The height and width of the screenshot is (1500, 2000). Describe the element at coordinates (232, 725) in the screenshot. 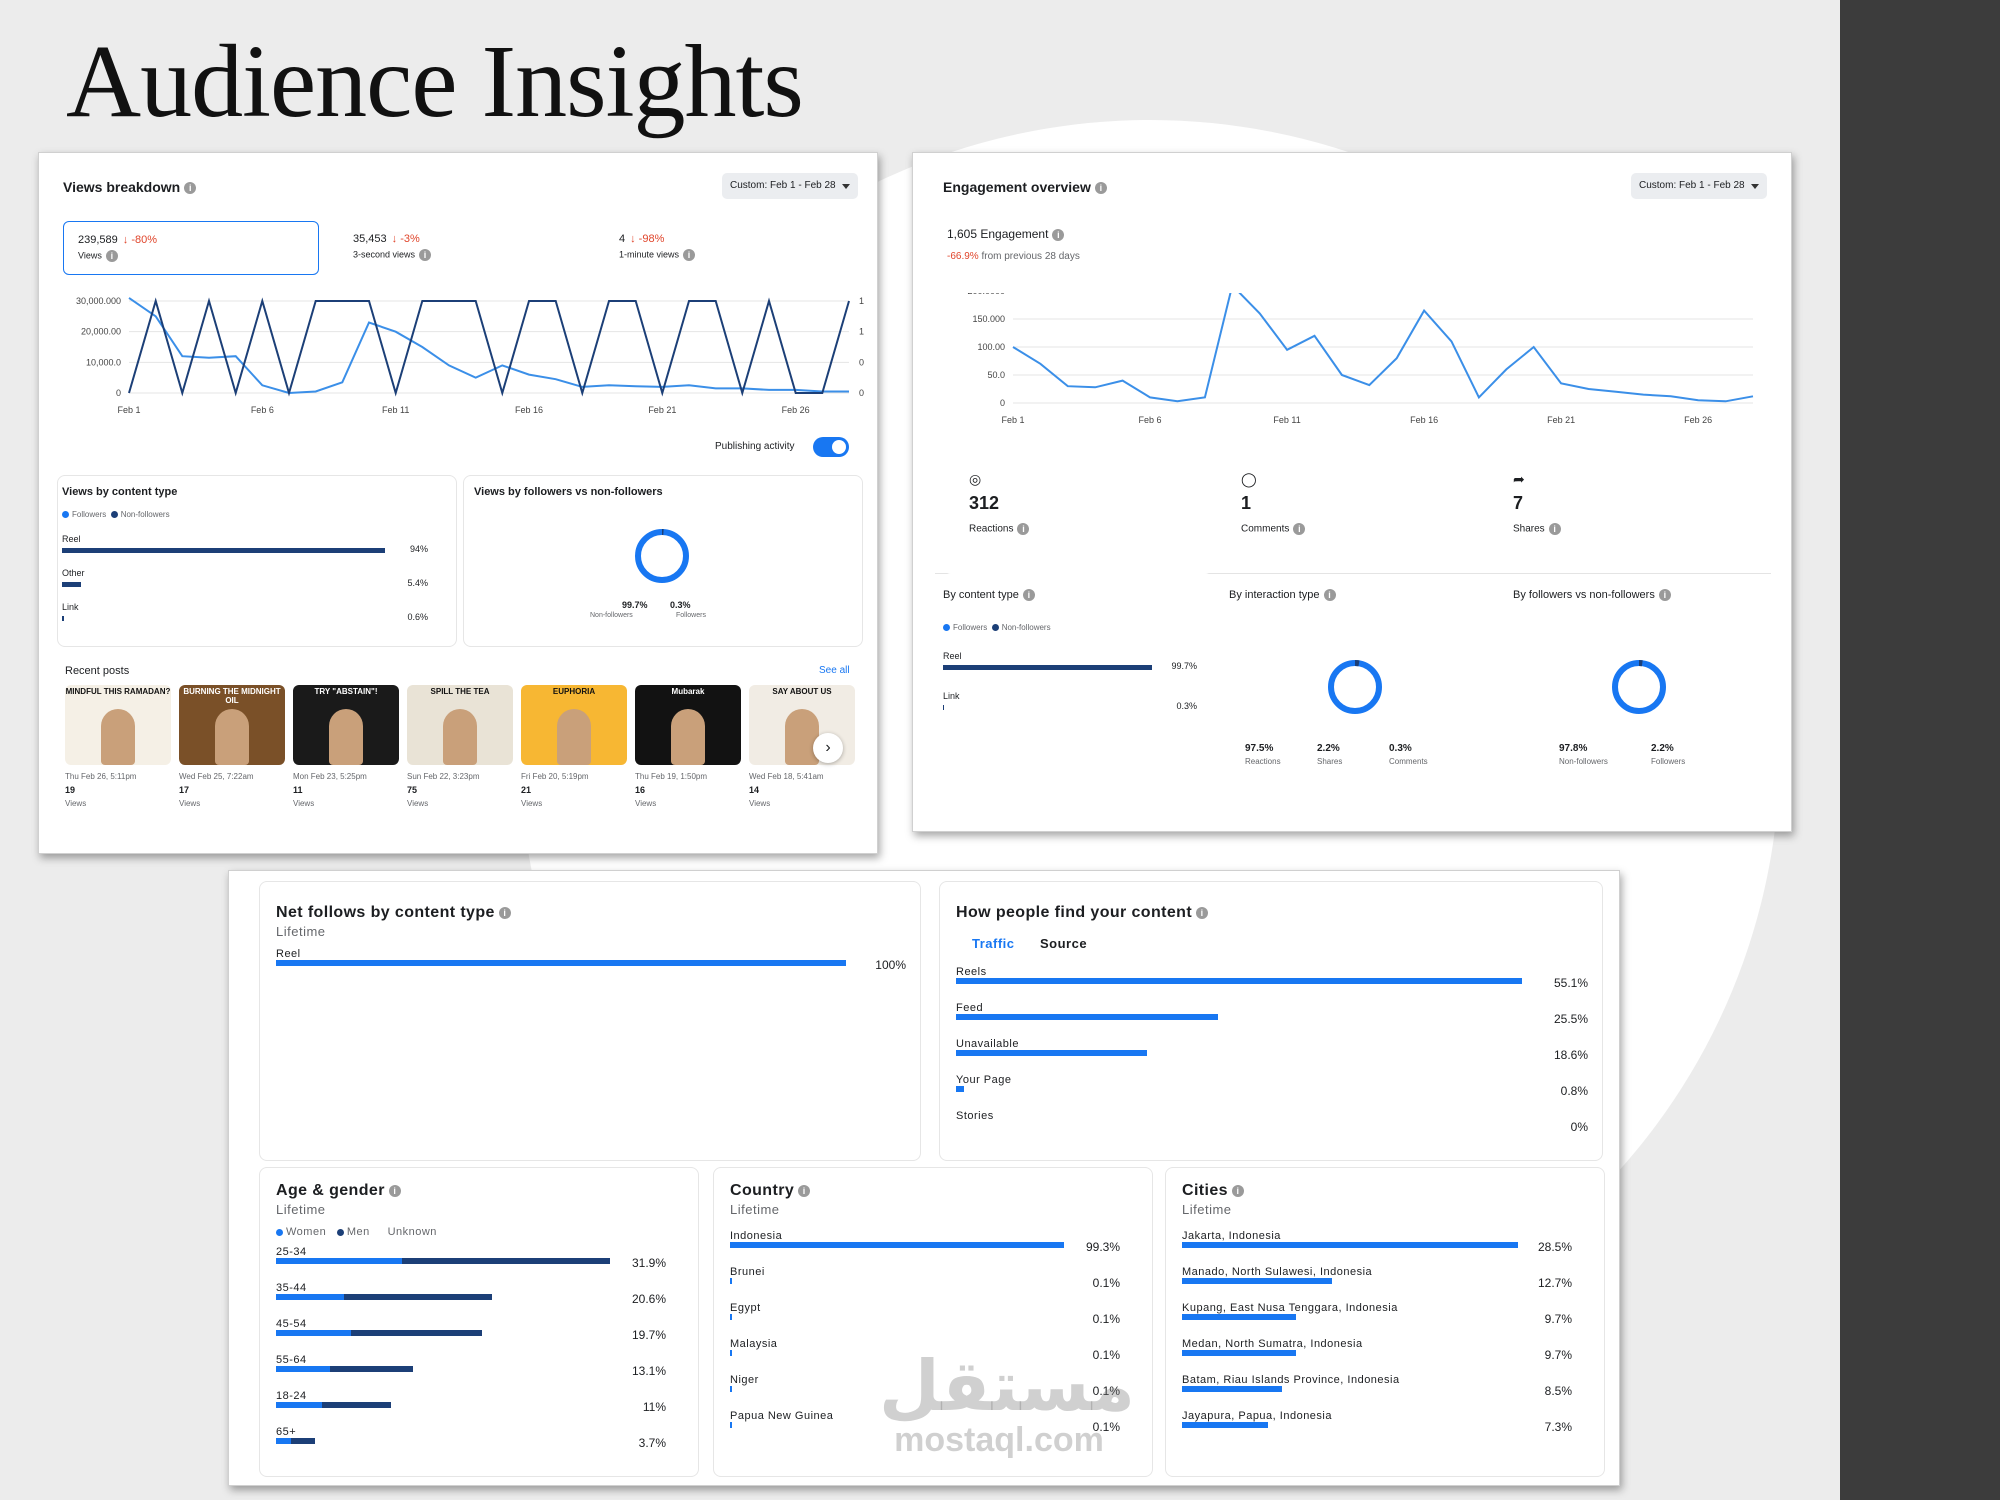

I see `post-thumbnail: BURNING THE MIDNIGHT OIL` at that location.